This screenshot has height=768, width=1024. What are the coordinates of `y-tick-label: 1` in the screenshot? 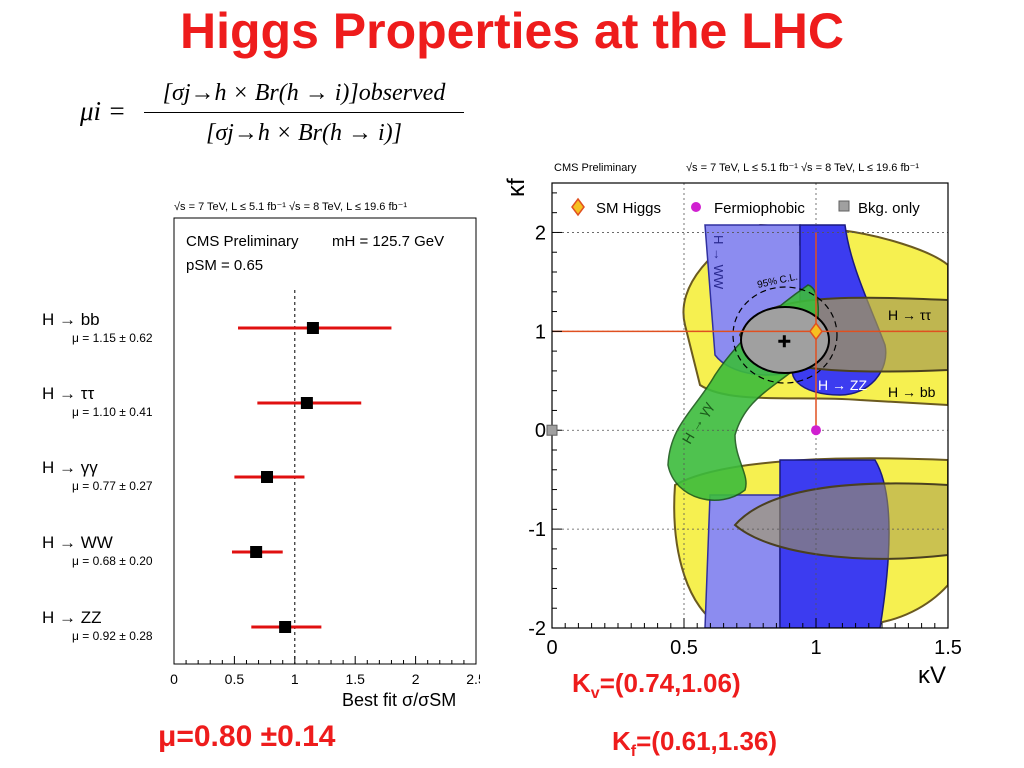 It's located at (540, 332).